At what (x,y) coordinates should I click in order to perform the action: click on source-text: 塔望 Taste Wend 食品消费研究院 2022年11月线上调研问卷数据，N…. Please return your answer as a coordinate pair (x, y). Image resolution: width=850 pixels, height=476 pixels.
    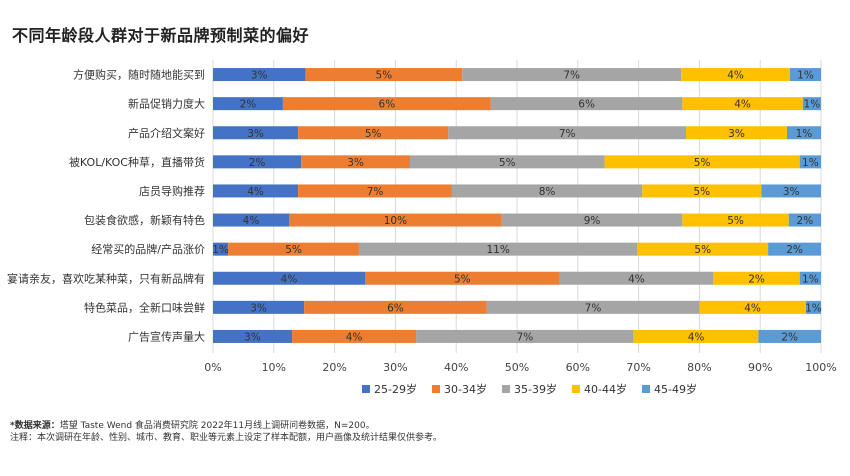
    Looking at the image, I should click on (217, 426).